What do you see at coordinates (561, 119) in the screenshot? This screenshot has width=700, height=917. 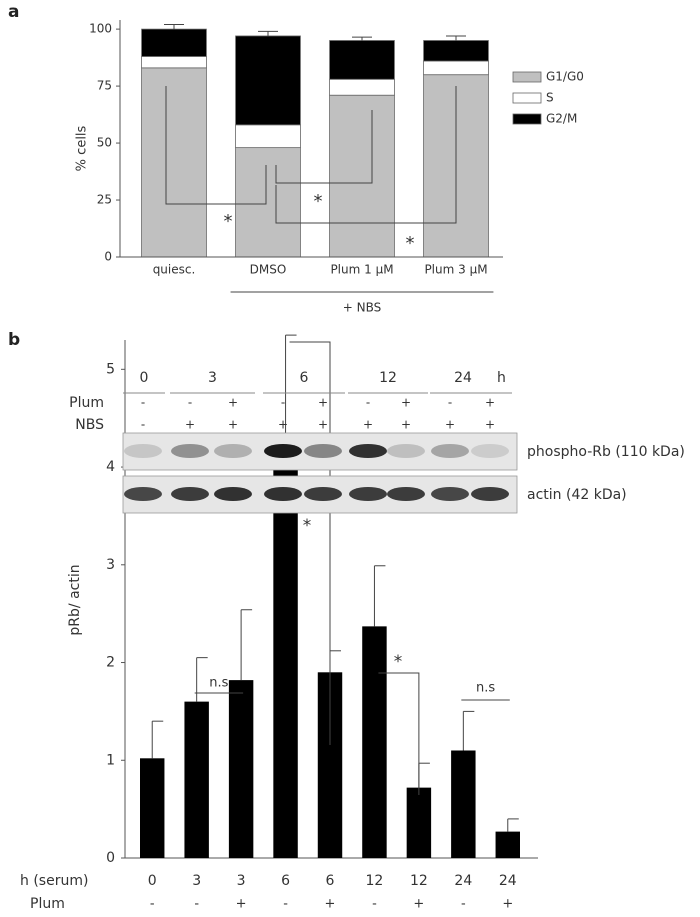 I see `legend-label: G2/M` at bounding box center [561, 119].